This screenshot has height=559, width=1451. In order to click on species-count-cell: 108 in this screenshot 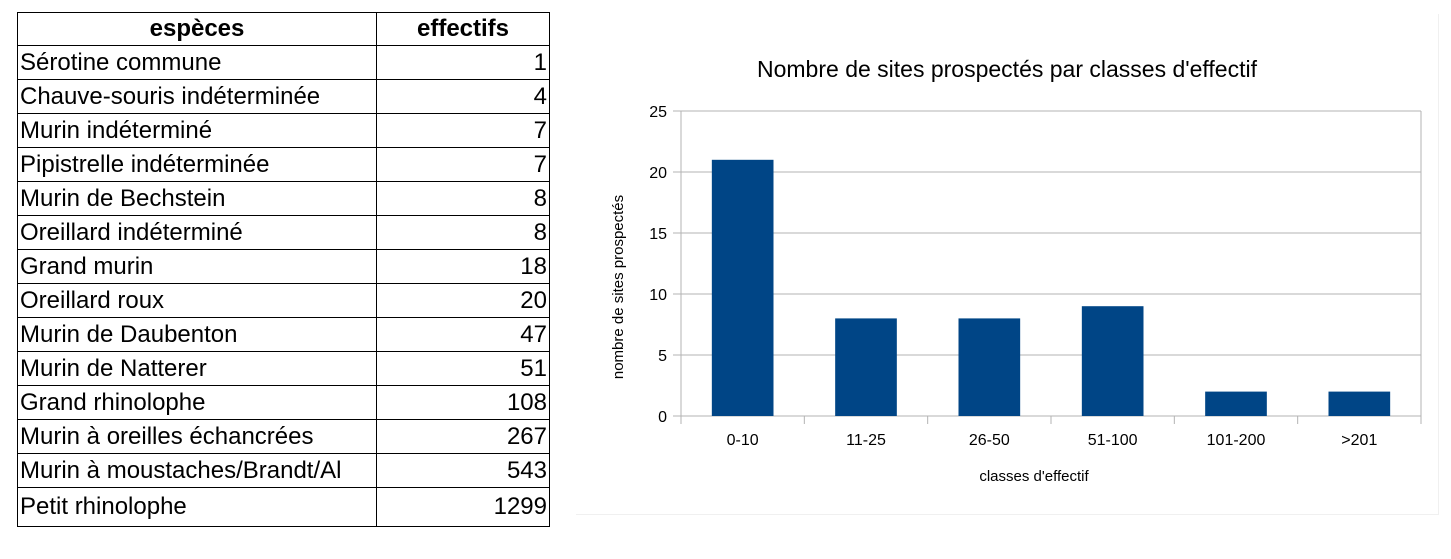, I will do `click(463, 402)`.